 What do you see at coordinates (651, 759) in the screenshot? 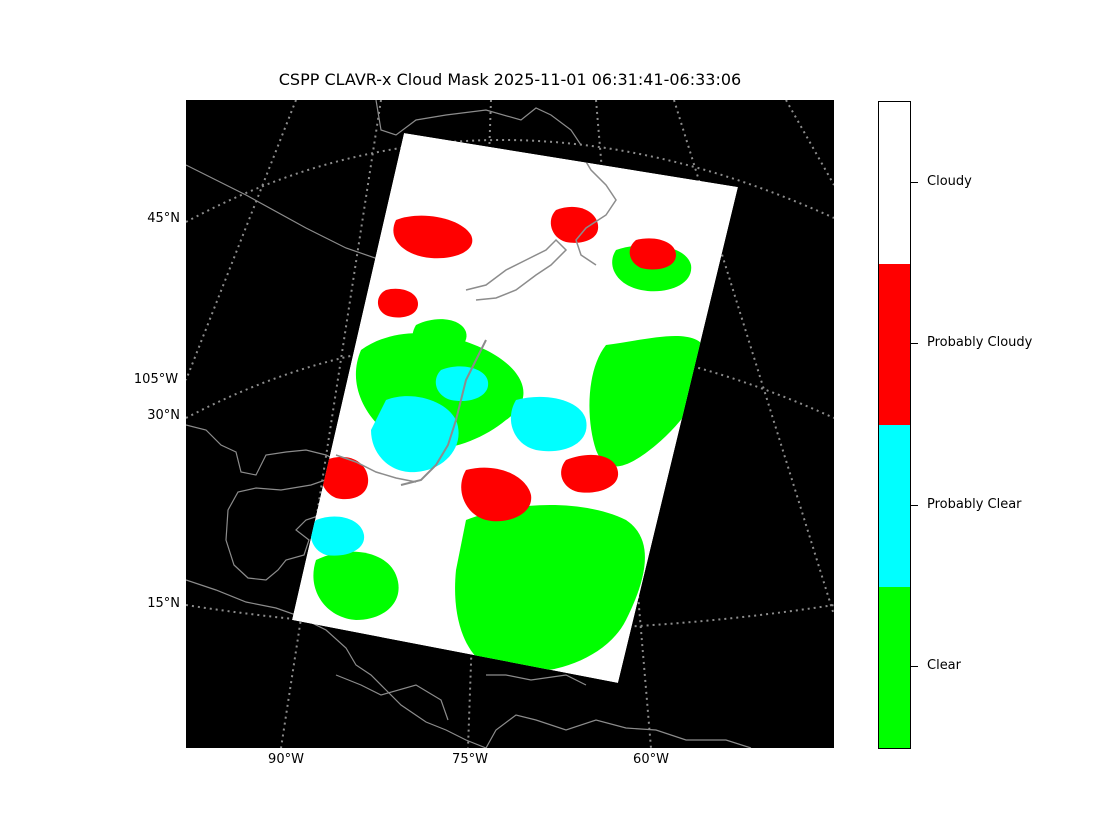
I see `lon-label-60w: 60°W` at bounding box center [651, 759].